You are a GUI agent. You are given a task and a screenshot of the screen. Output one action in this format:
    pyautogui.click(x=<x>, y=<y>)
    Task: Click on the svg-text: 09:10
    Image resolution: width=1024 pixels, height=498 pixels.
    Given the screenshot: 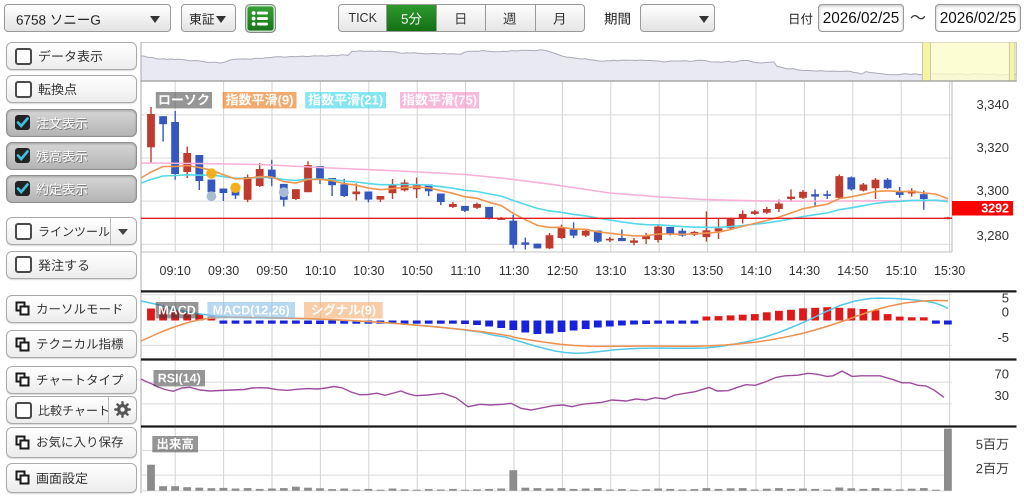 What is the action you would take?
    pyautogui.click(x=175, y=271)
    